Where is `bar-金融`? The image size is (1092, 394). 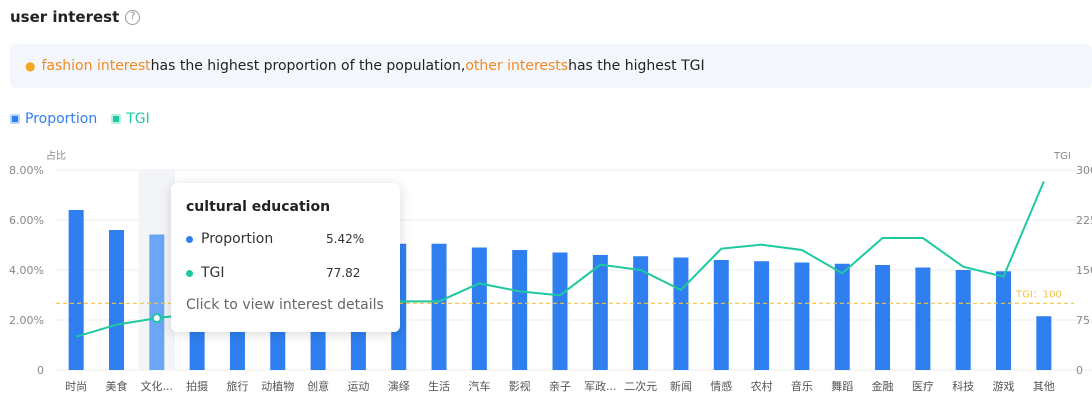
bar-金融 is located at coordinates (883, 317).